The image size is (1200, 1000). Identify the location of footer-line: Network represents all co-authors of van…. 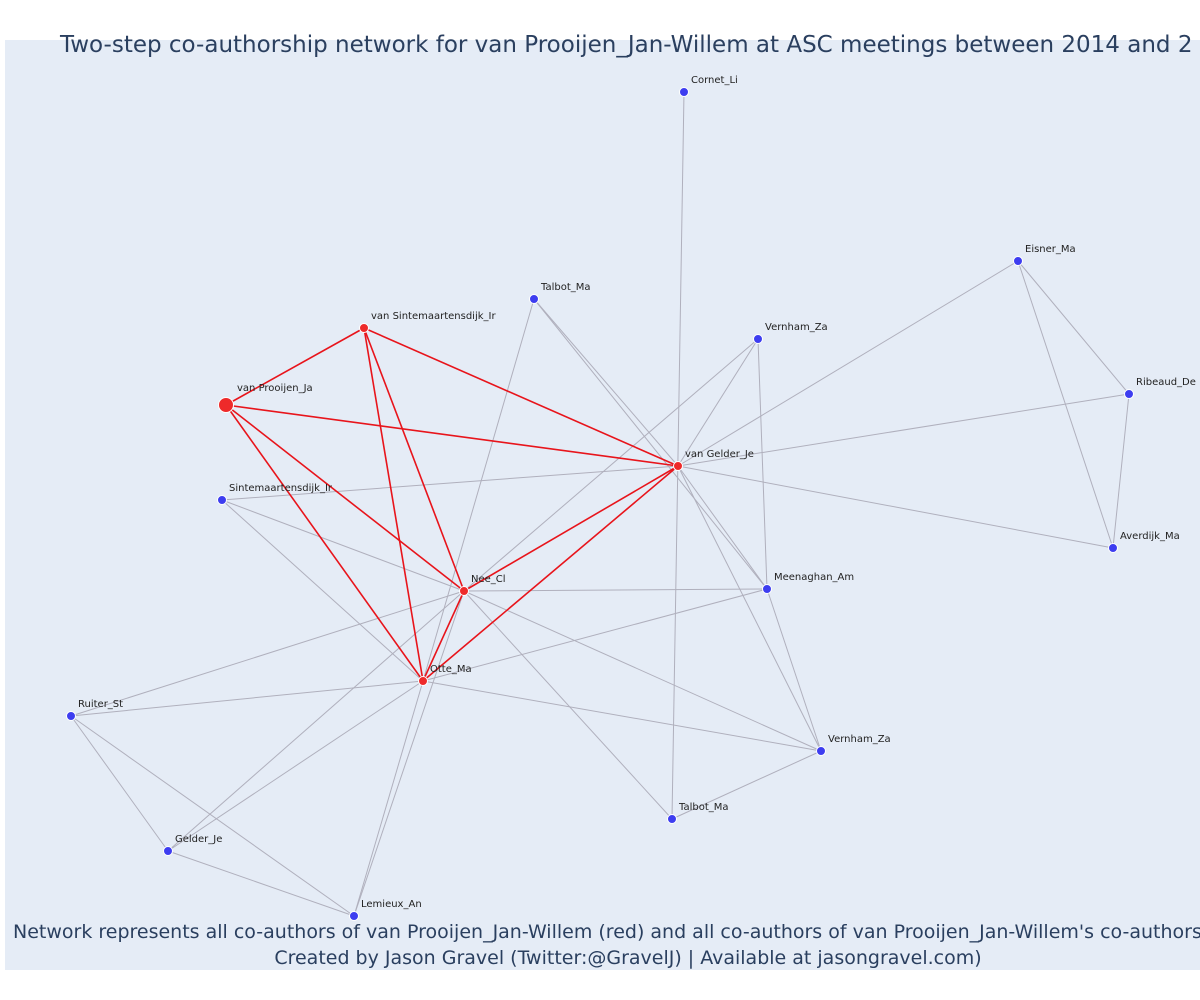
(606, 932).